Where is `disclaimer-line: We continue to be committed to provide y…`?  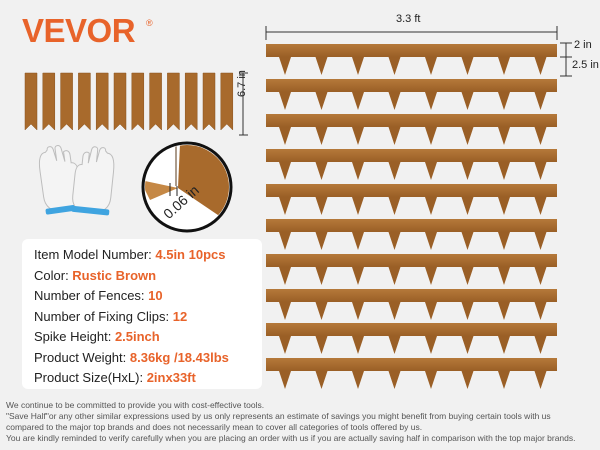 disclaimer-line: We continue to be committed to provide y… is located at coordinates (135, 405).